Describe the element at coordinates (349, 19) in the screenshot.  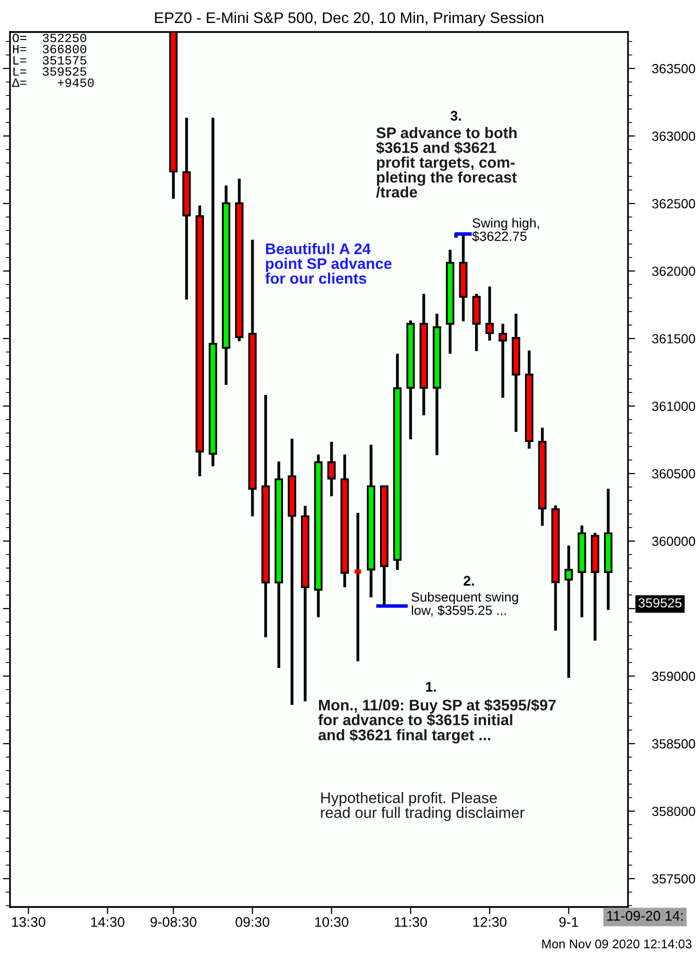
I see `chart-title: EPZ0 - E-Mini S&P 500, Dec 20, 10 Min, Primary Session` at that location.